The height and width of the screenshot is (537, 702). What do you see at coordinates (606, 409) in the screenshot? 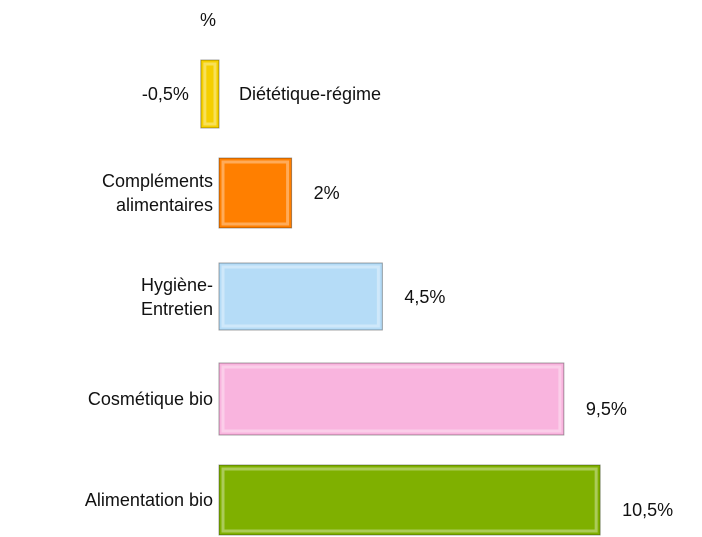
I see `value-label: 9,5%` at bounding box center [606, 409].